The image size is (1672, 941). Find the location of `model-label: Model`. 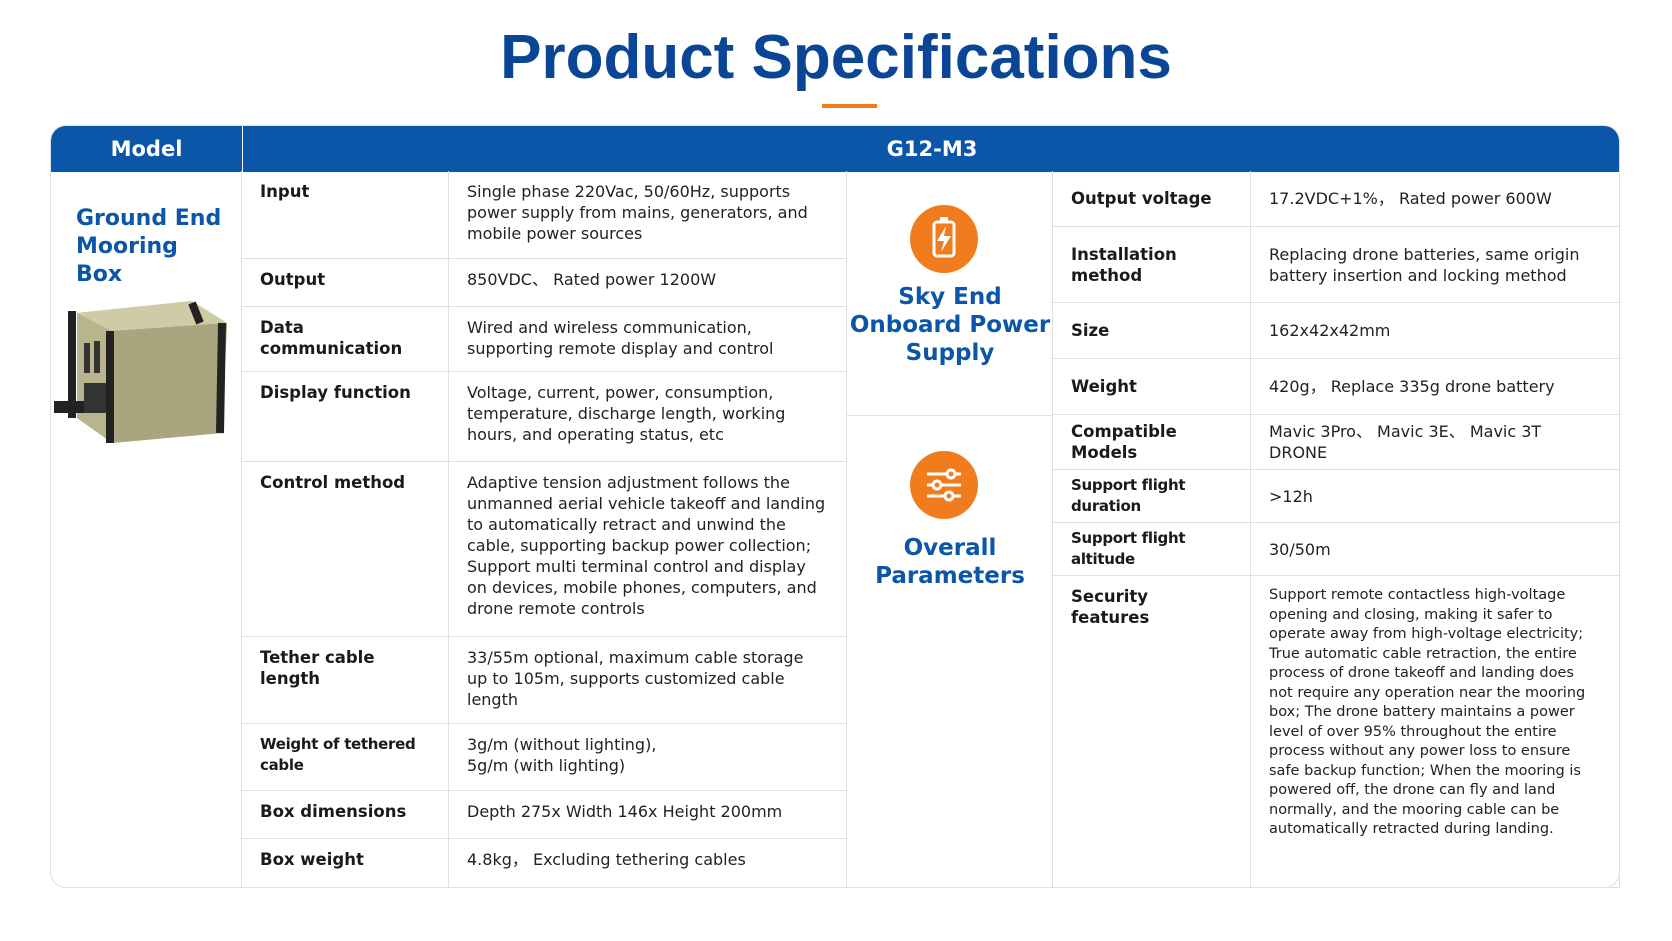

model-label: Model is located at coordinates (147, 149).